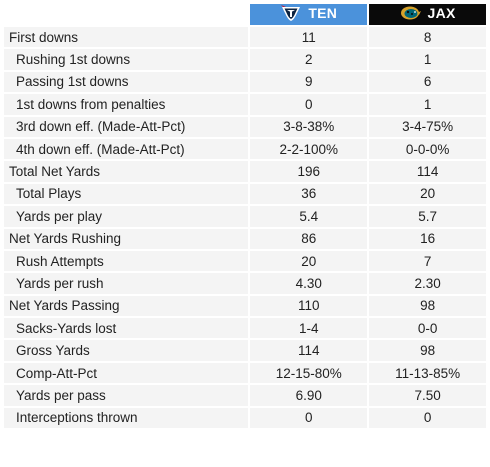 The image size is (490, 467). I want to click on team-header-jax: JAX, so click(427, 14).